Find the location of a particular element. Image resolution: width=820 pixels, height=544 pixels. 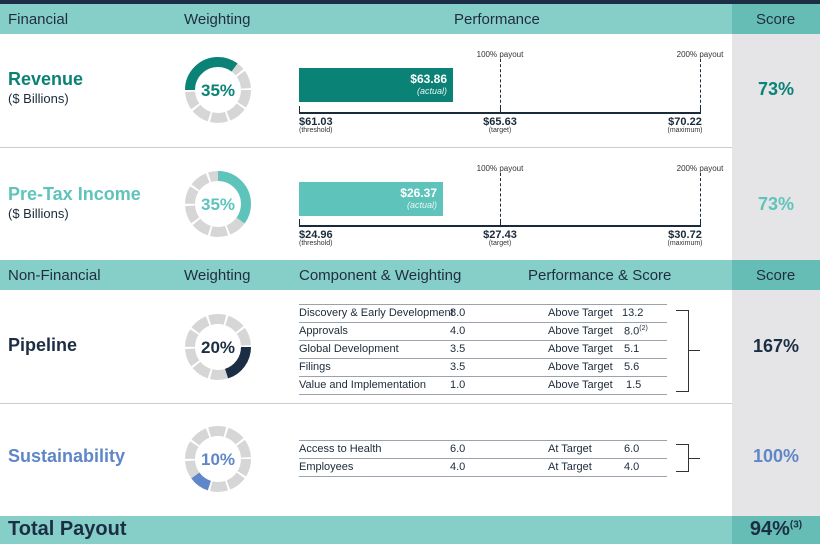

table-row: Filings 3.5 Above Target 5.6 is located at coordinates (483, 368).